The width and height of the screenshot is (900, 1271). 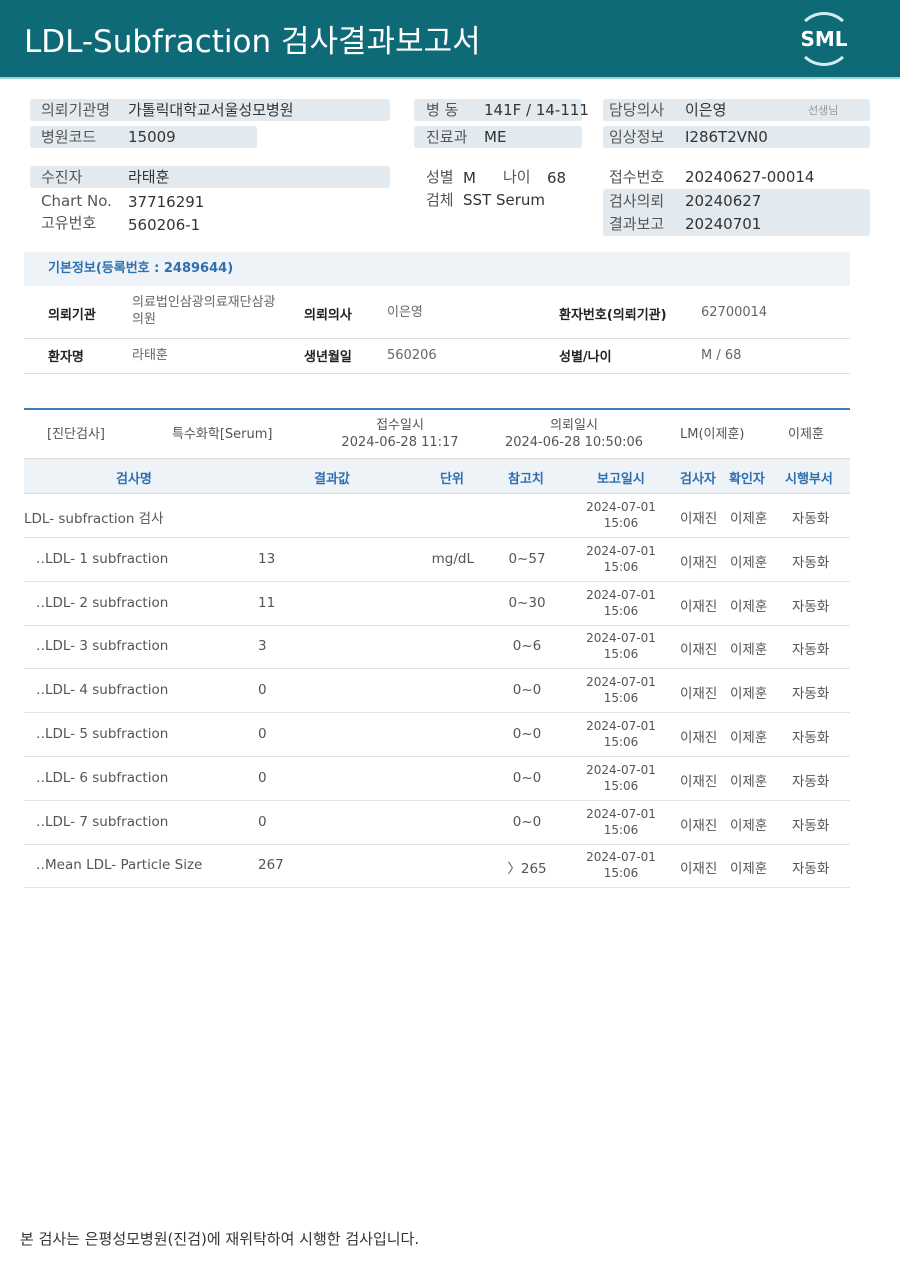 I want to click on specimen-label: 검체, so click(x=440, y=200).